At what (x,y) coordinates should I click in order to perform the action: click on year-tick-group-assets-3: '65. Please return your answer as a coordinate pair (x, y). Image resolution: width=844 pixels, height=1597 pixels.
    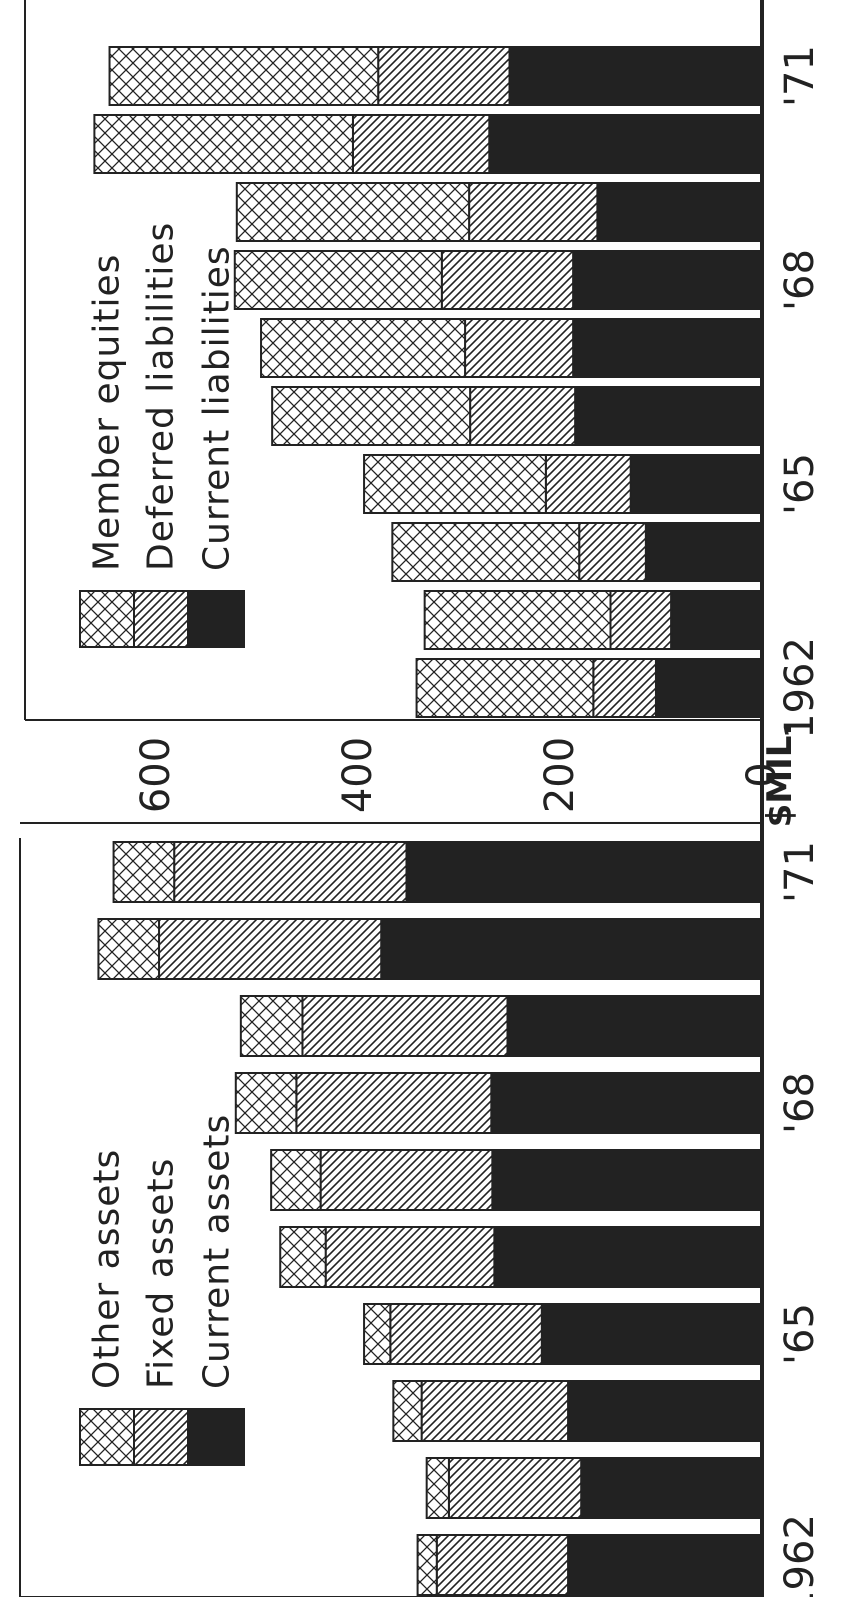
    Looking at the image, I should click on (800, 1334).